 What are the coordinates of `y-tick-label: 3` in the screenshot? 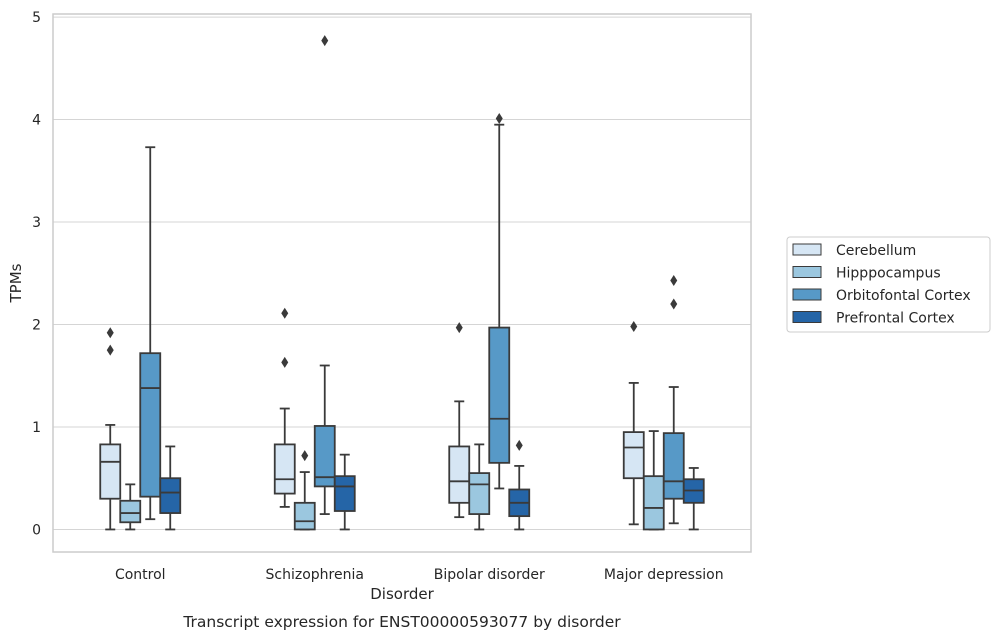 It's located at (36, 223).